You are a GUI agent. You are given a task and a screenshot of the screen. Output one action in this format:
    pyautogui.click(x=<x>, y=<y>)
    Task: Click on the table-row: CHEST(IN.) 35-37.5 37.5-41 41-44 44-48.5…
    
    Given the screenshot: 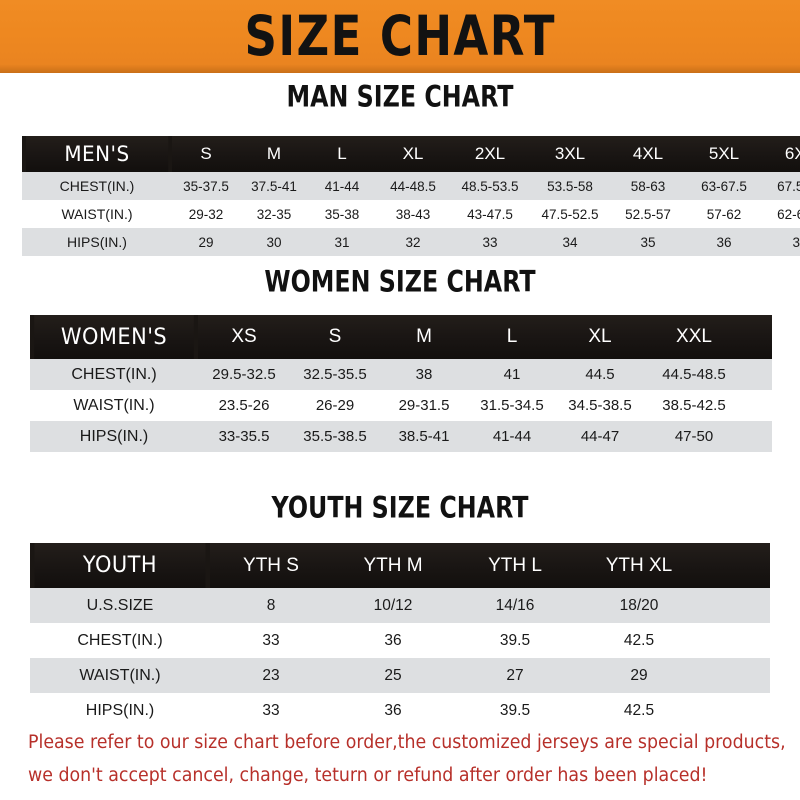 What is the action you would take?
    pyautogui.click(x=411, y=186)
    